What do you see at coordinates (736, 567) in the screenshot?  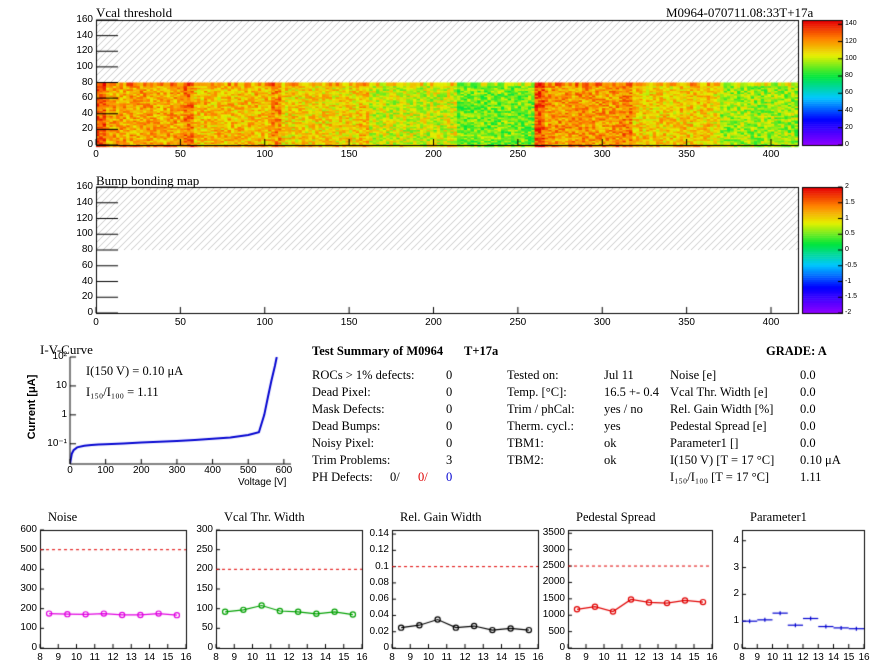 I see `tick-label: 3` at bounding box center [736, 567].